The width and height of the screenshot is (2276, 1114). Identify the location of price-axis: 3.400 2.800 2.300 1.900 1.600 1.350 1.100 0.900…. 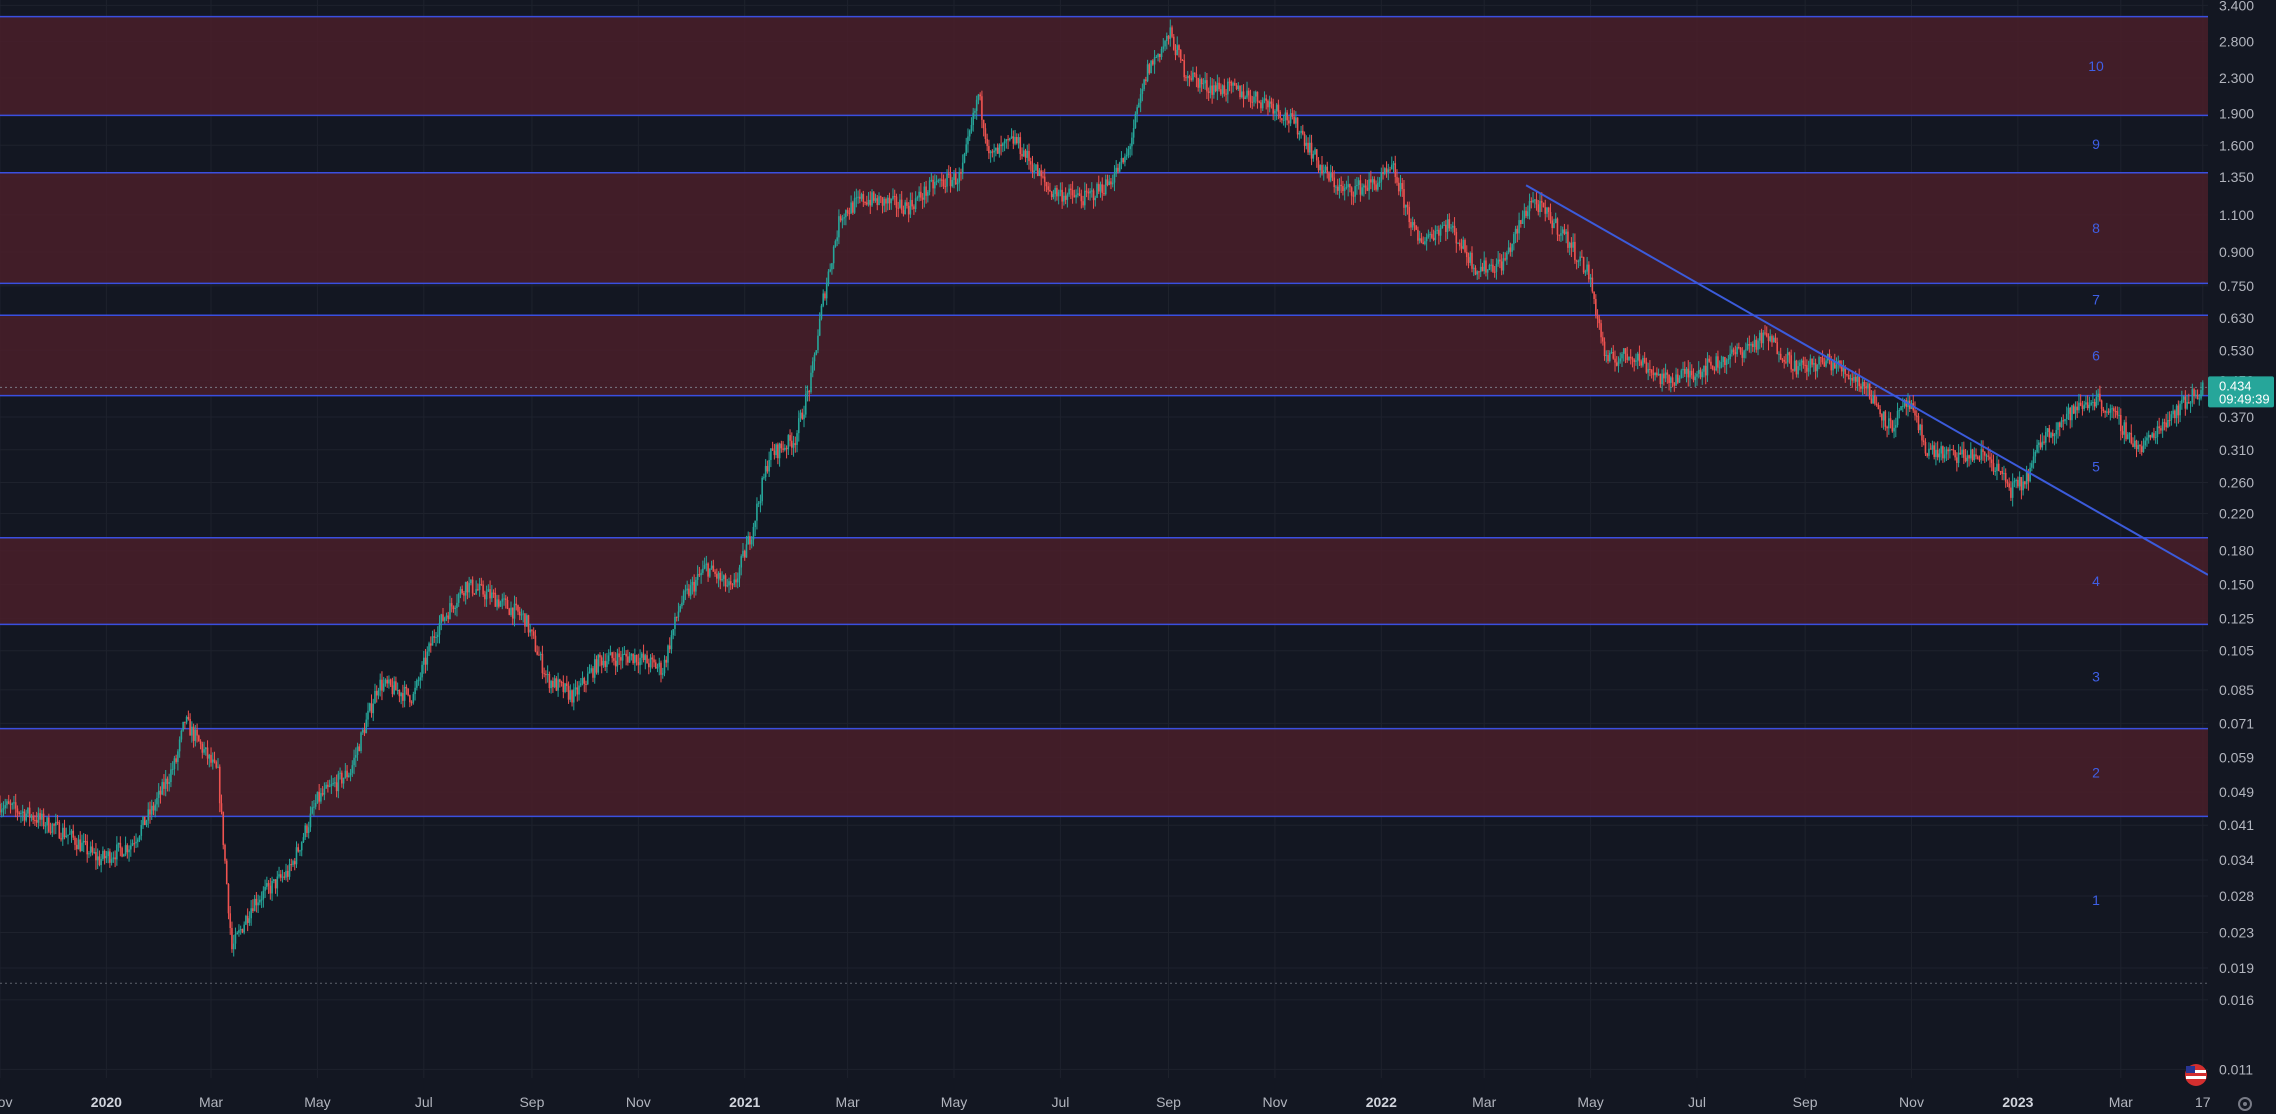
(2242, 557).